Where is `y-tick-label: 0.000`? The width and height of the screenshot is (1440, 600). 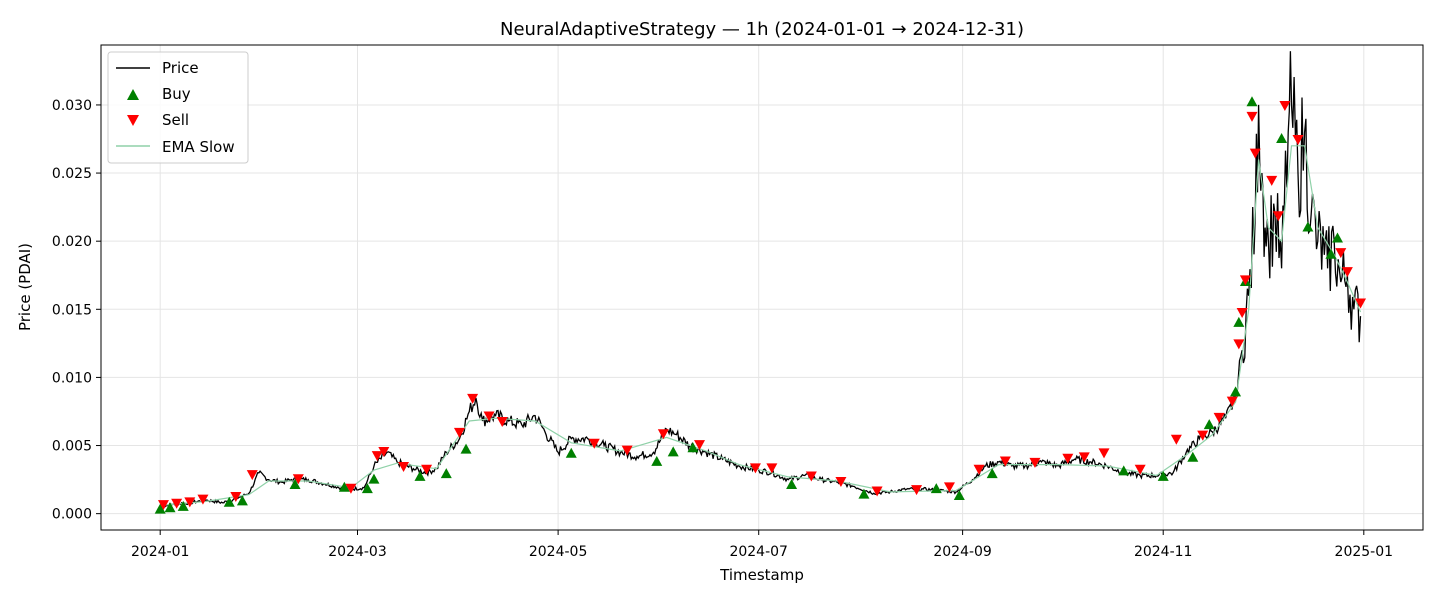
y-tick-label: 0.000 is located at coordinates (72, 515).